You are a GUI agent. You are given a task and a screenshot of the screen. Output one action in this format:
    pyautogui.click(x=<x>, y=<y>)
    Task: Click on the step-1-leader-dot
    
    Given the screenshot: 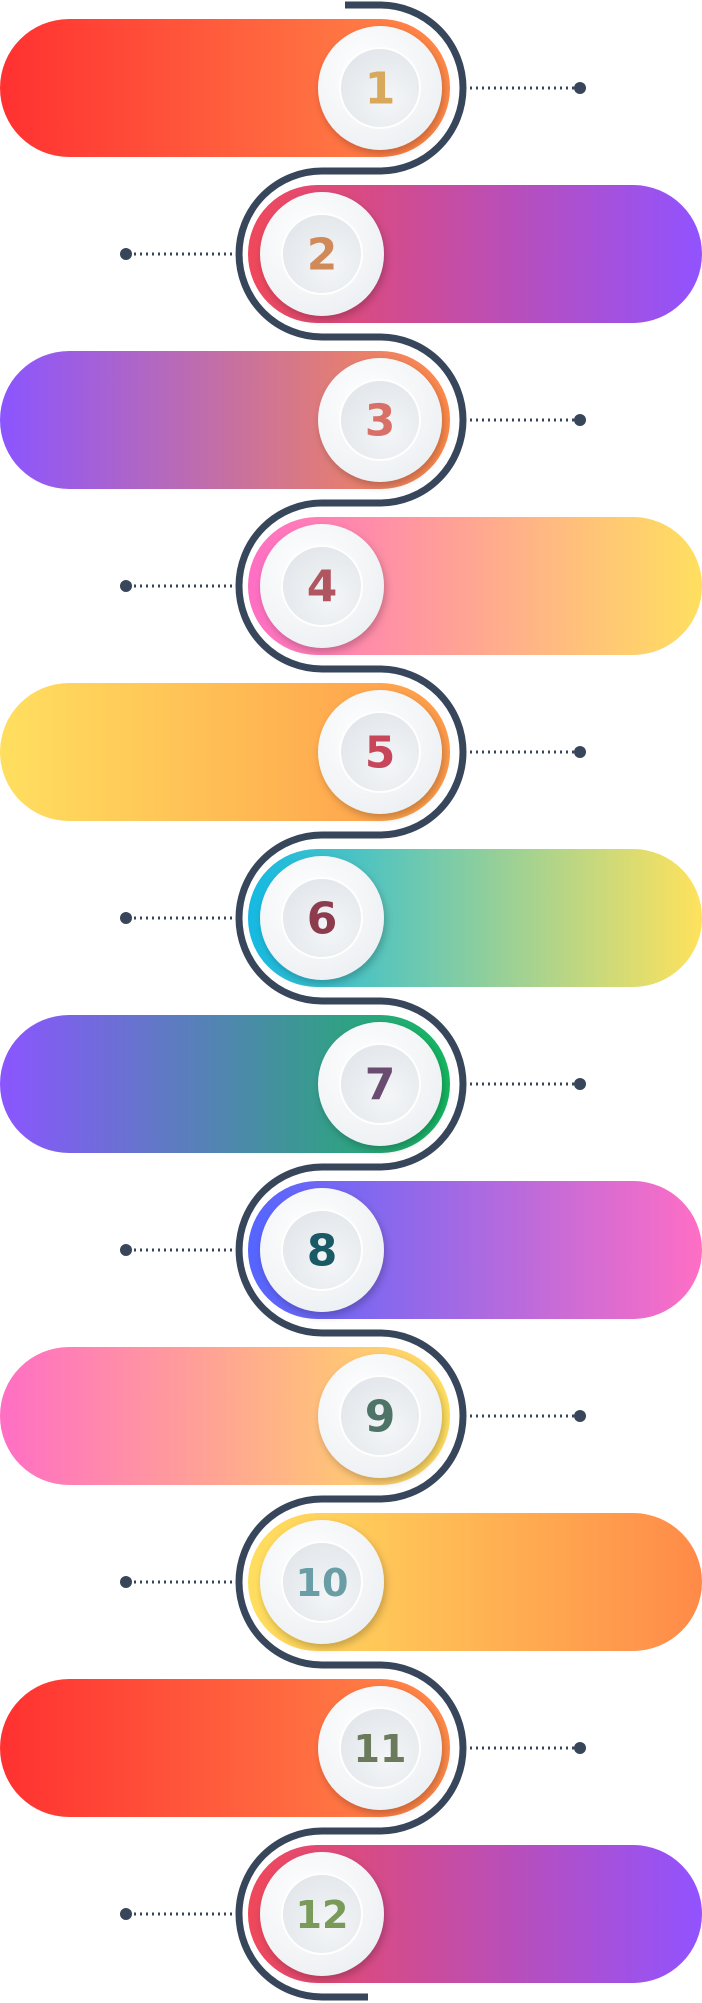 What is the action you would take?
    pyautogui.click(x=580, y=88)
    